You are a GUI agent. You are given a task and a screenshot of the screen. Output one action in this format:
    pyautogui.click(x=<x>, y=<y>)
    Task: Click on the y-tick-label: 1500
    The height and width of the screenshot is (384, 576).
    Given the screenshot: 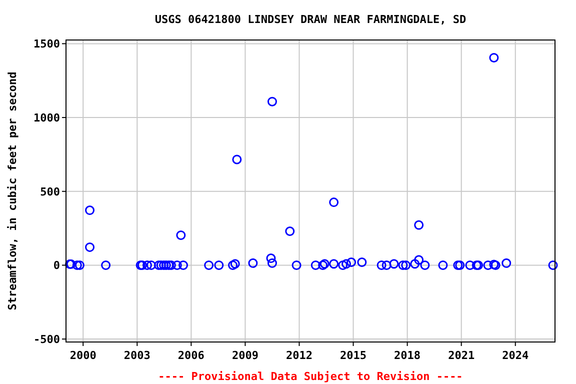 What is the action you would take?
    pyautogui.click(x=47, y=44)
    